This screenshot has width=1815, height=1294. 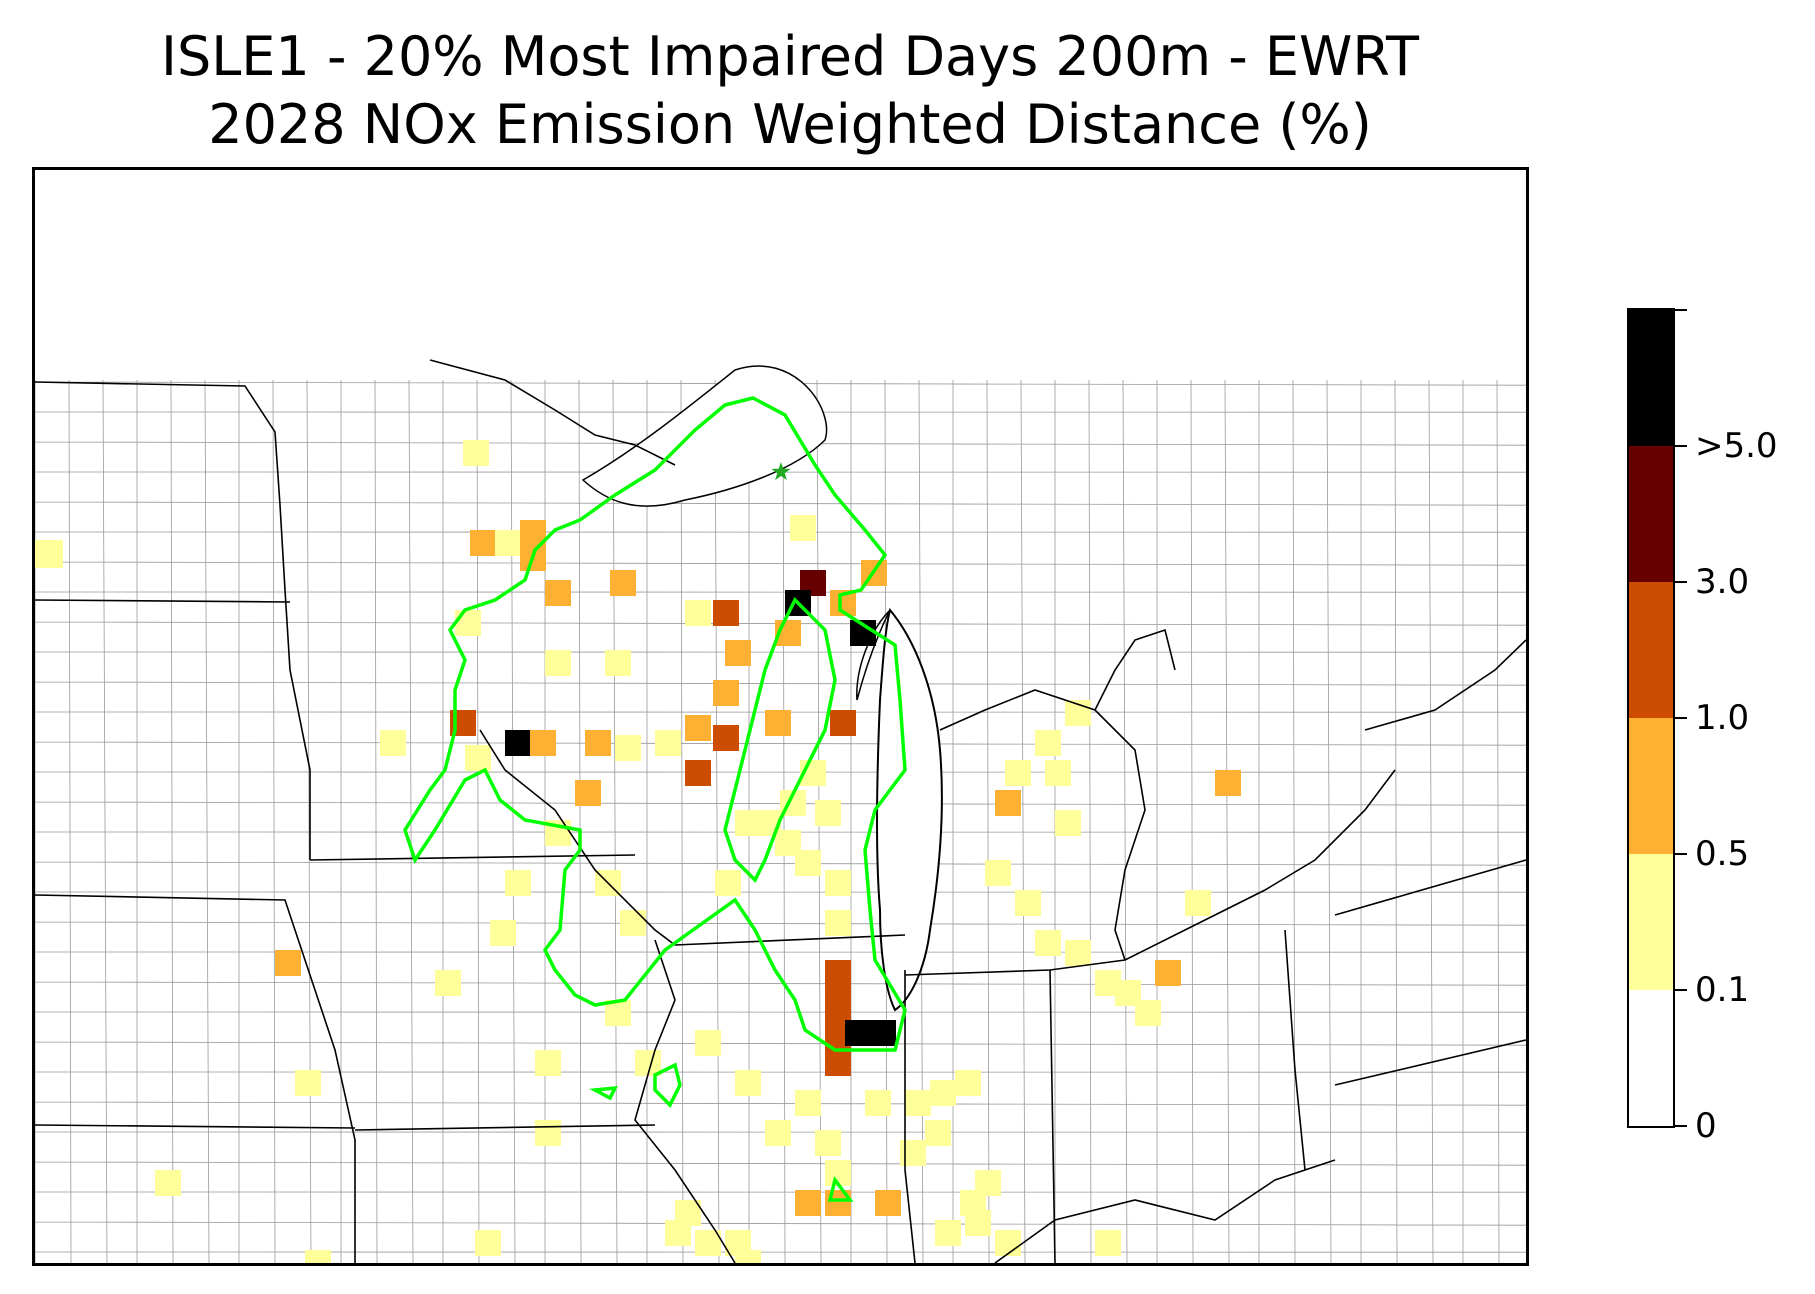 What do you see at coordinates (1706, 1126) in the screenshot?
I see `colorbar-label: 0` at bounding box center [1706, 1126].